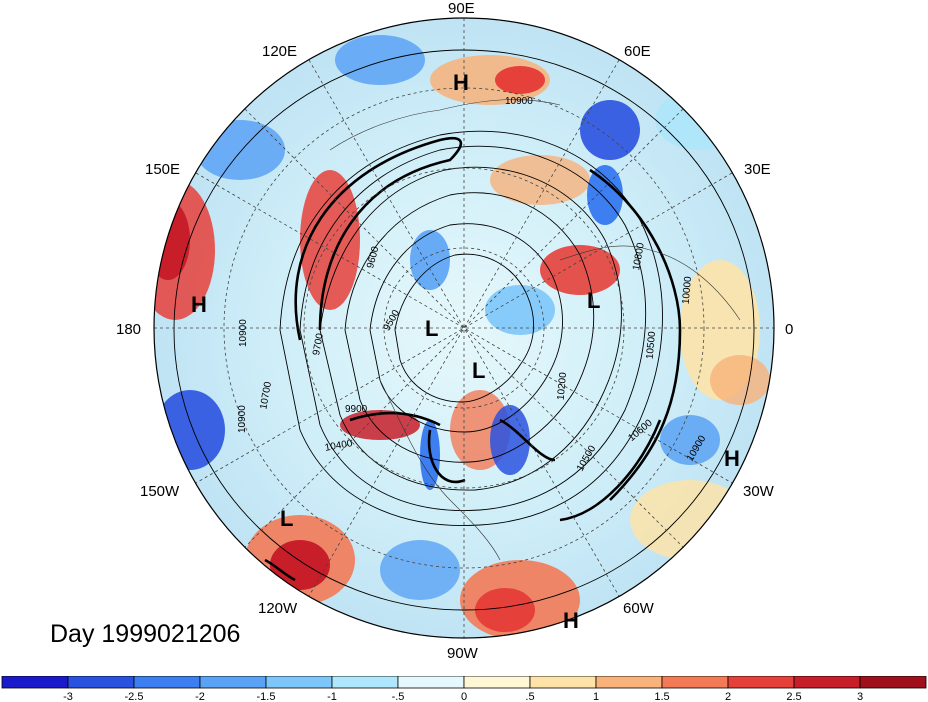 The height and width of the screenshot is (702, 928). I want to click on lon-label-150w: 150W, so click(160, 491).